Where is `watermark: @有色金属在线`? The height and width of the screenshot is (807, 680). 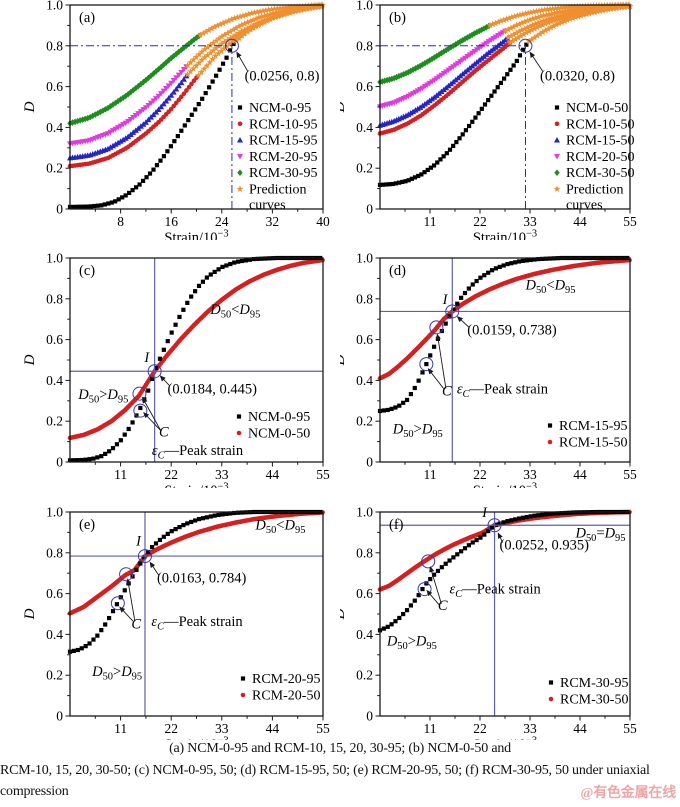
watermark: @有色金属在线 is located at coordinates (628, 794).